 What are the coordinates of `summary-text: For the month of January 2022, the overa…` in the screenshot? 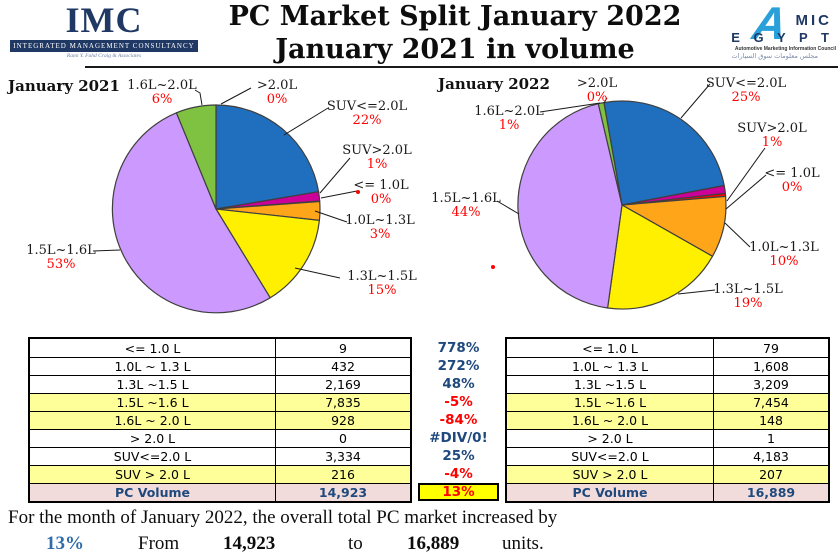 It's located at (419, 531).